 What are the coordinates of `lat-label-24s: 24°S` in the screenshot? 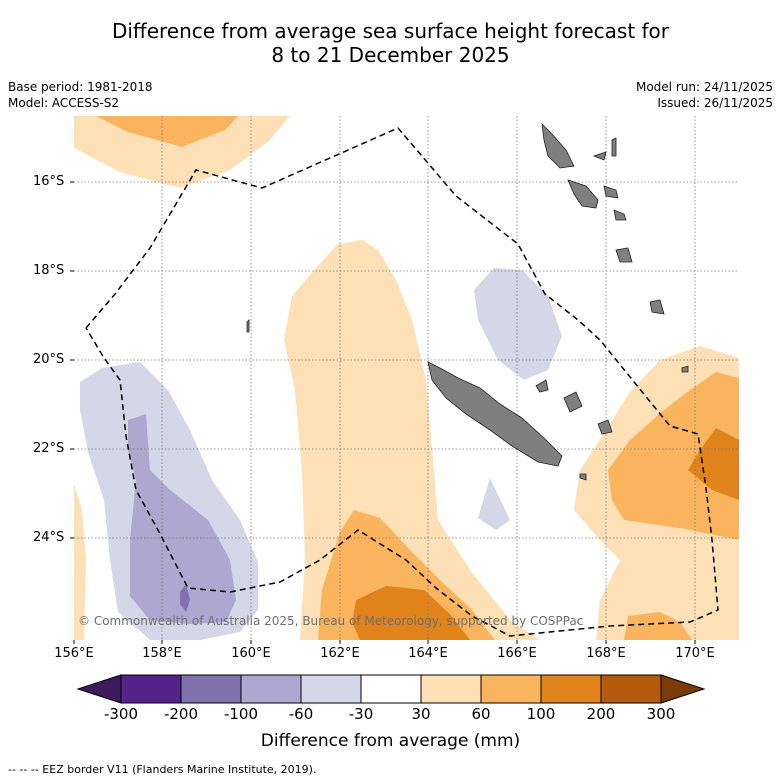 It's located at (49, 537).